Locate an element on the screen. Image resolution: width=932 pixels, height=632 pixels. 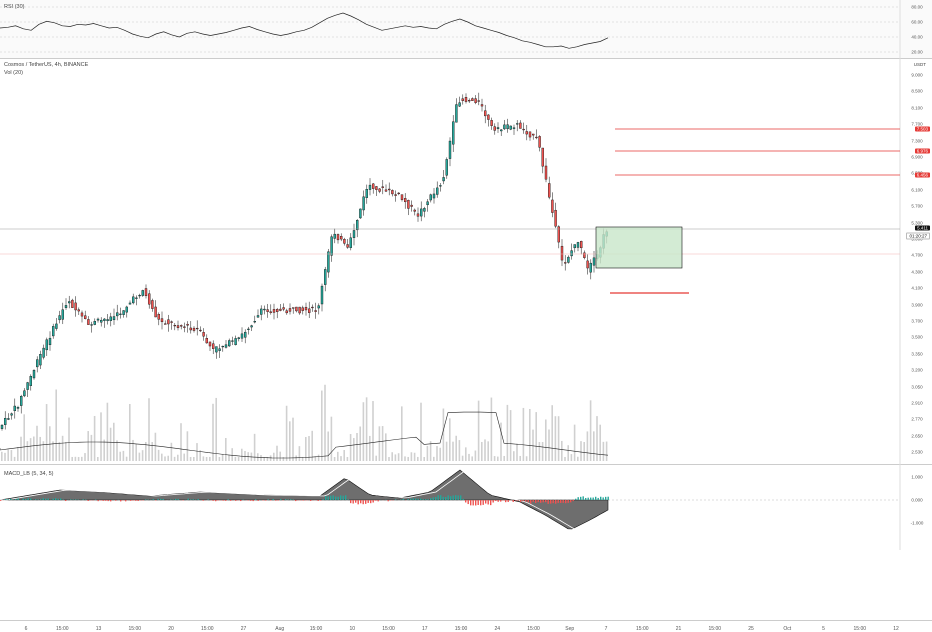
price-tick: 5.700 is located at coordinates (917, 206).